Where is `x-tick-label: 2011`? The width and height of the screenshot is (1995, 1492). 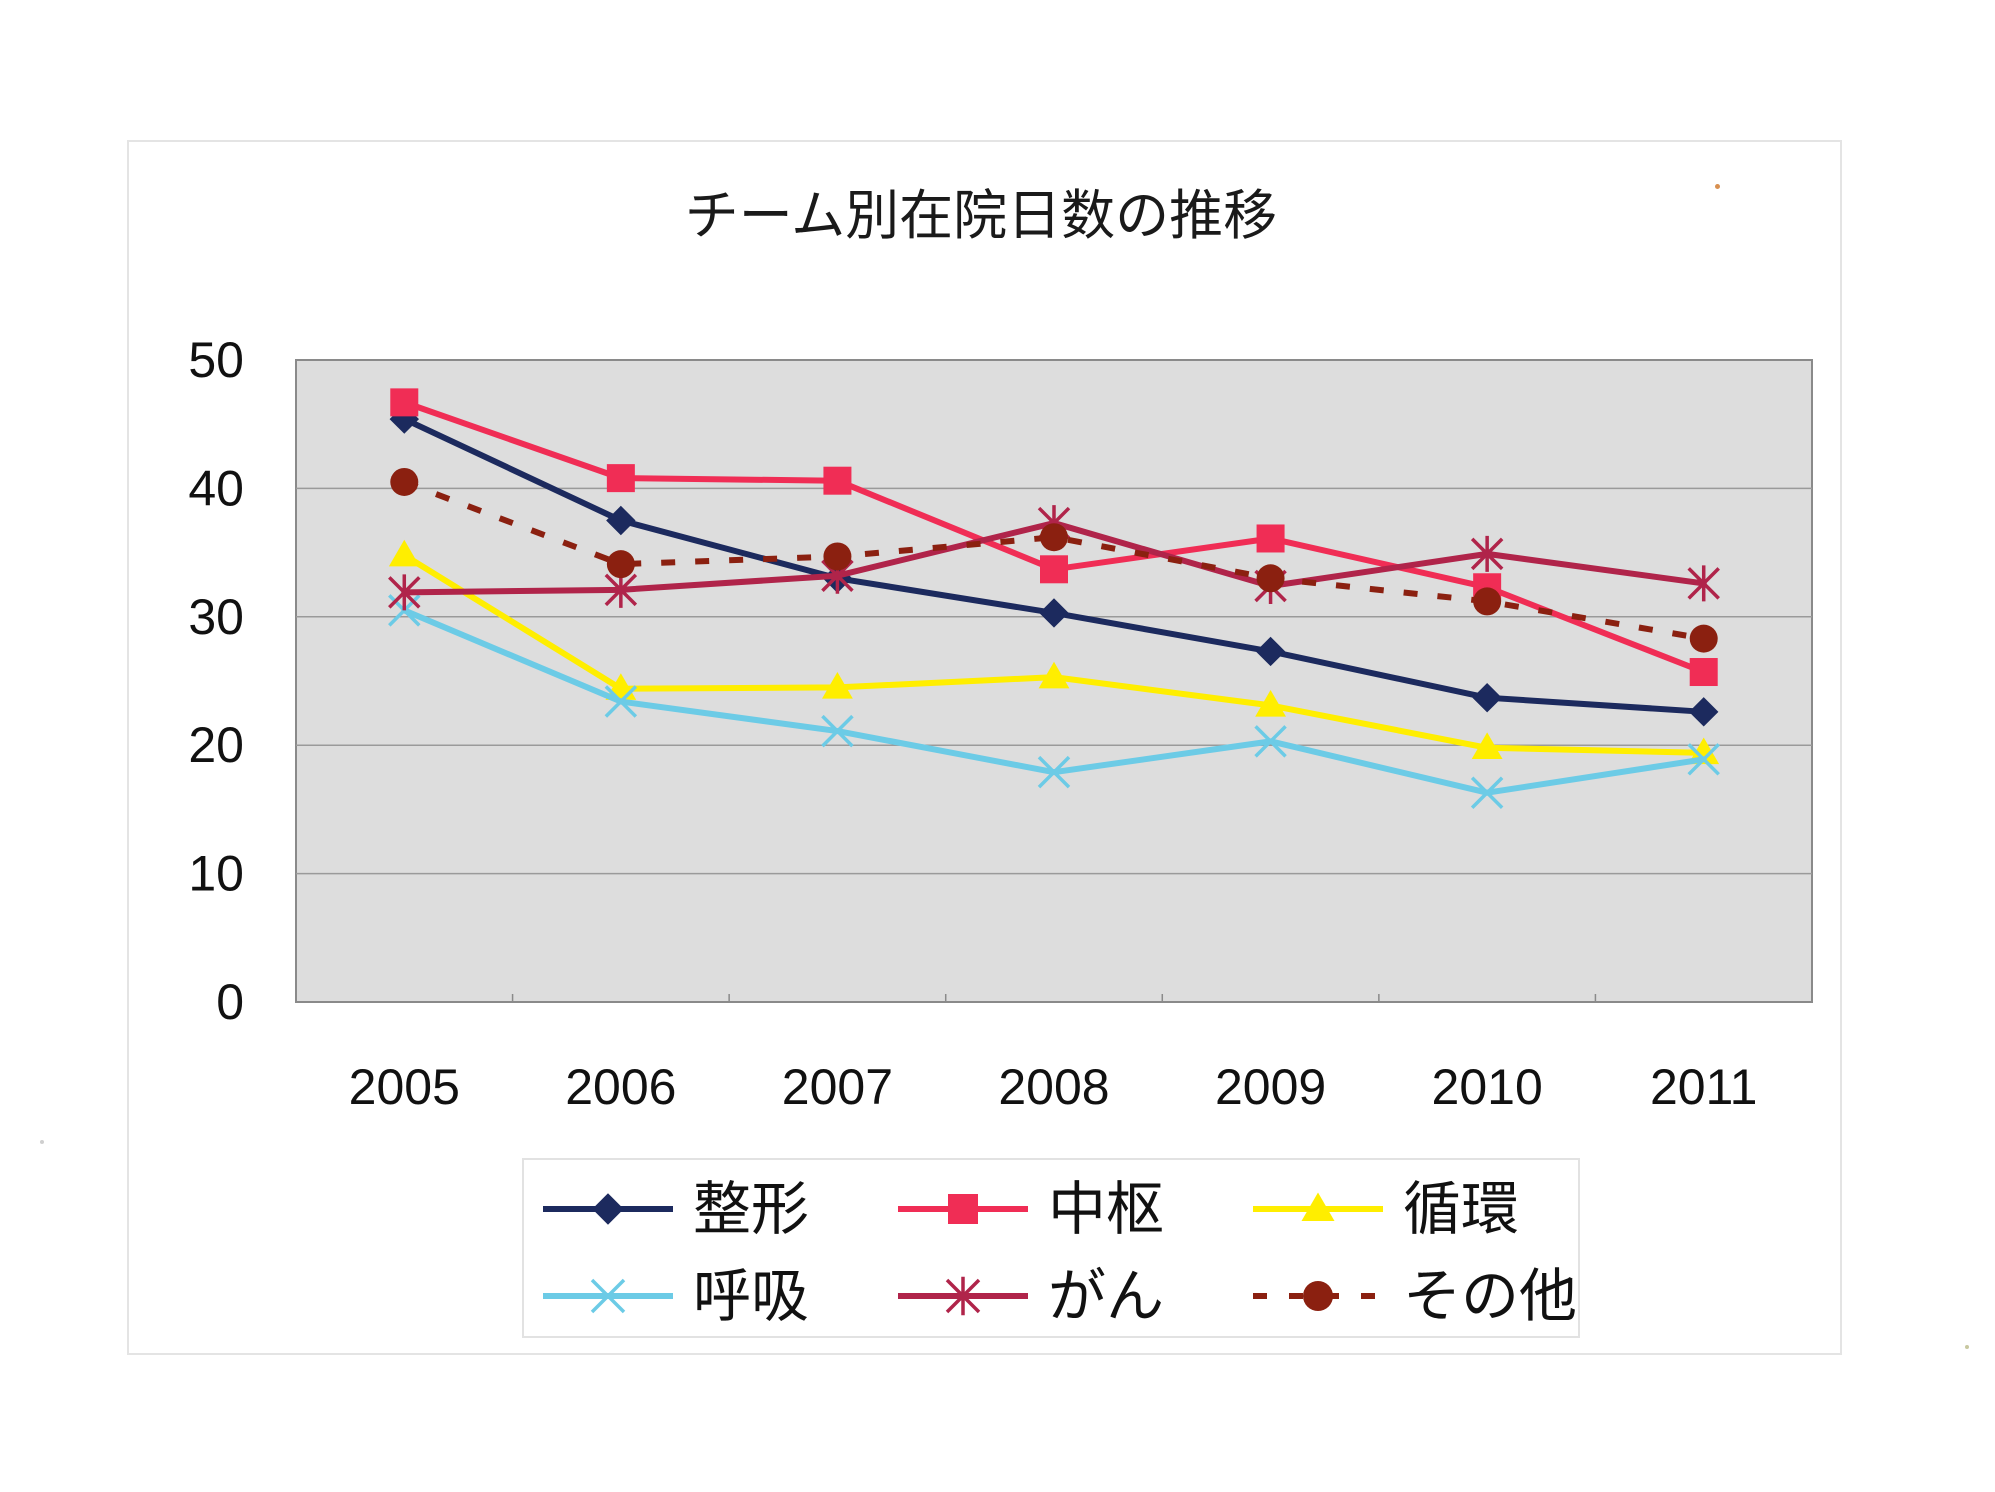
x-tick-label: 2011 is located at coordinates (1704, 1087).